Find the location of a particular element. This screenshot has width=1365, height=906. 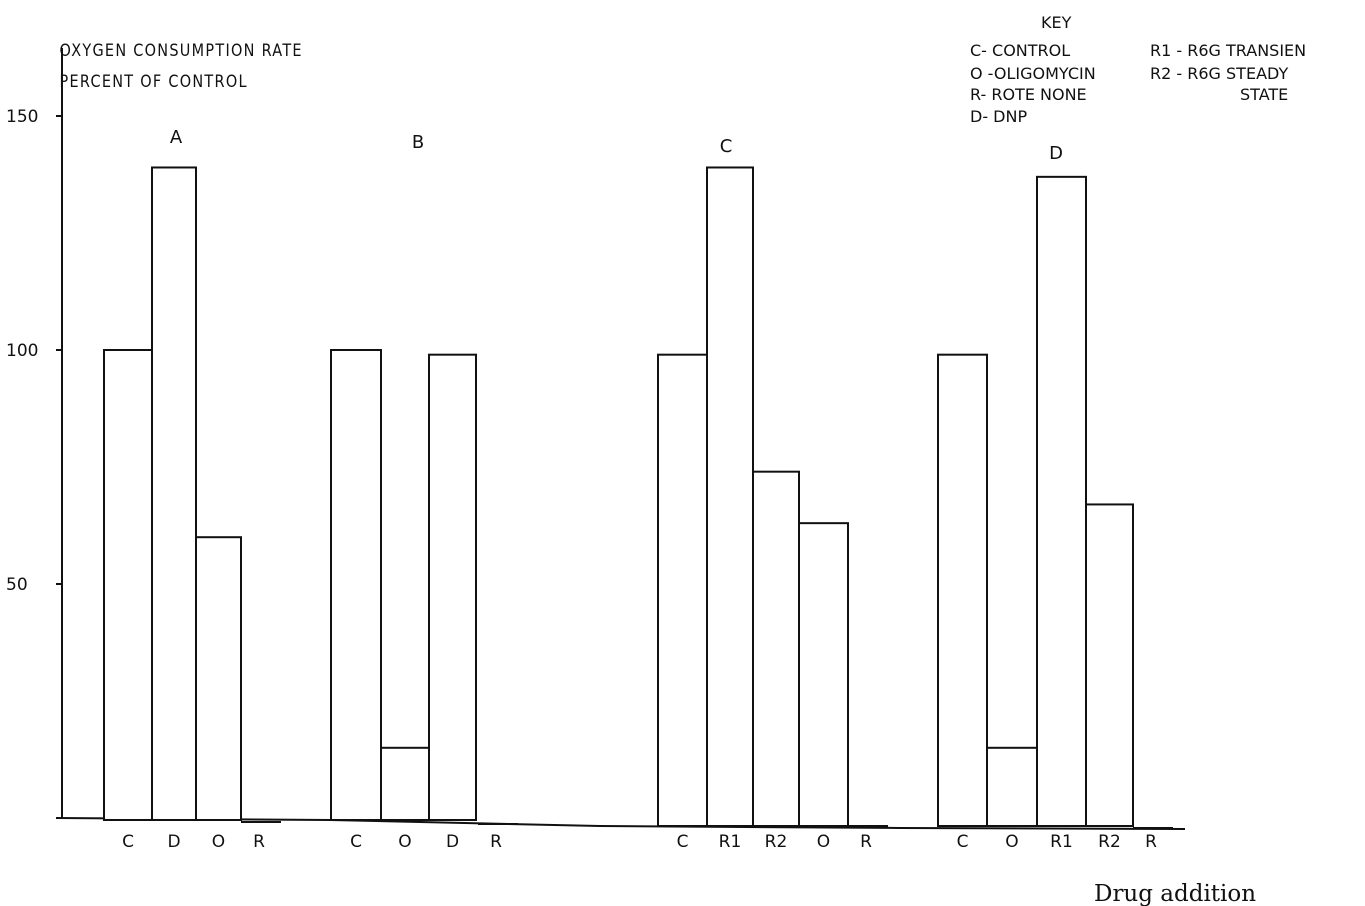

legend-entry-4: D- DNP is located at coordinates (998, 116).